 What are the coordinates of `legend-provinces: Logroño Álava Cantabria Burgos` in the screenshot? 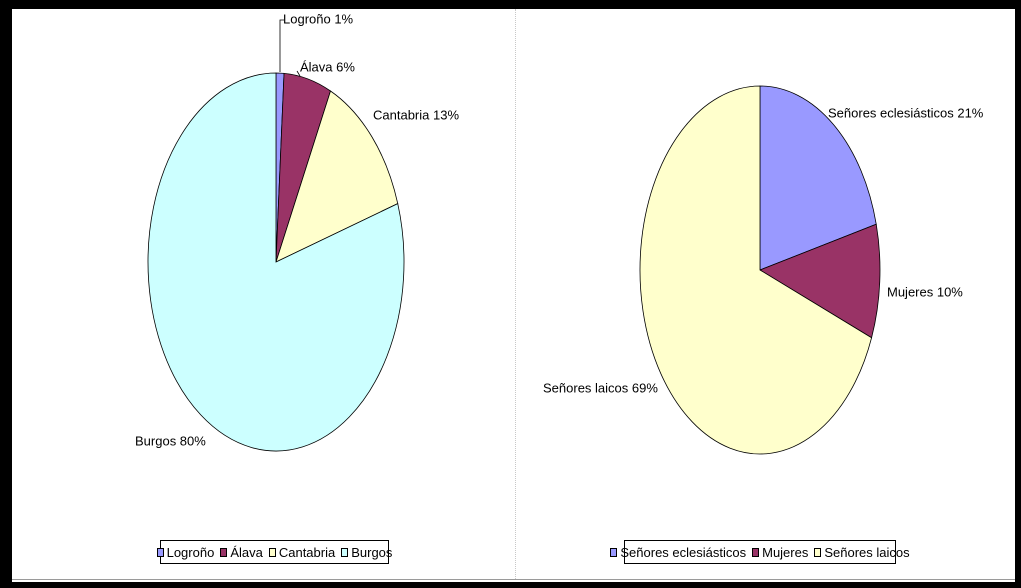 It's located at (274, 552).